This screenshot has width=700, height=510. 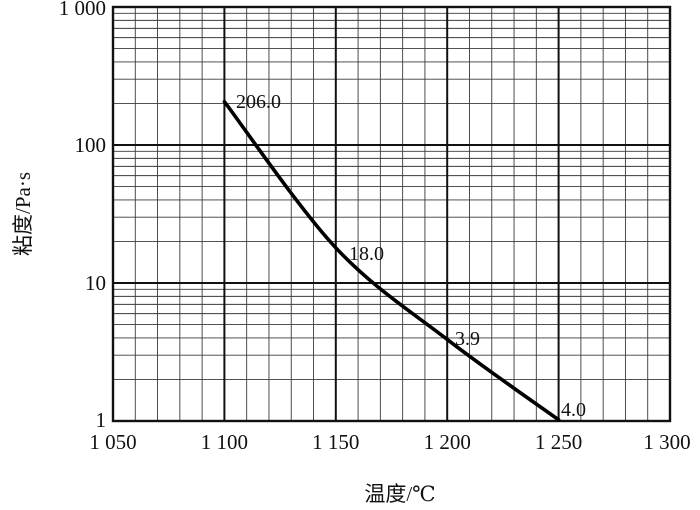 What do you see at coordinates (467, 339) in the screenshot?
I see `point-label-3-9: 3.9` at bounding box center [467, 339].